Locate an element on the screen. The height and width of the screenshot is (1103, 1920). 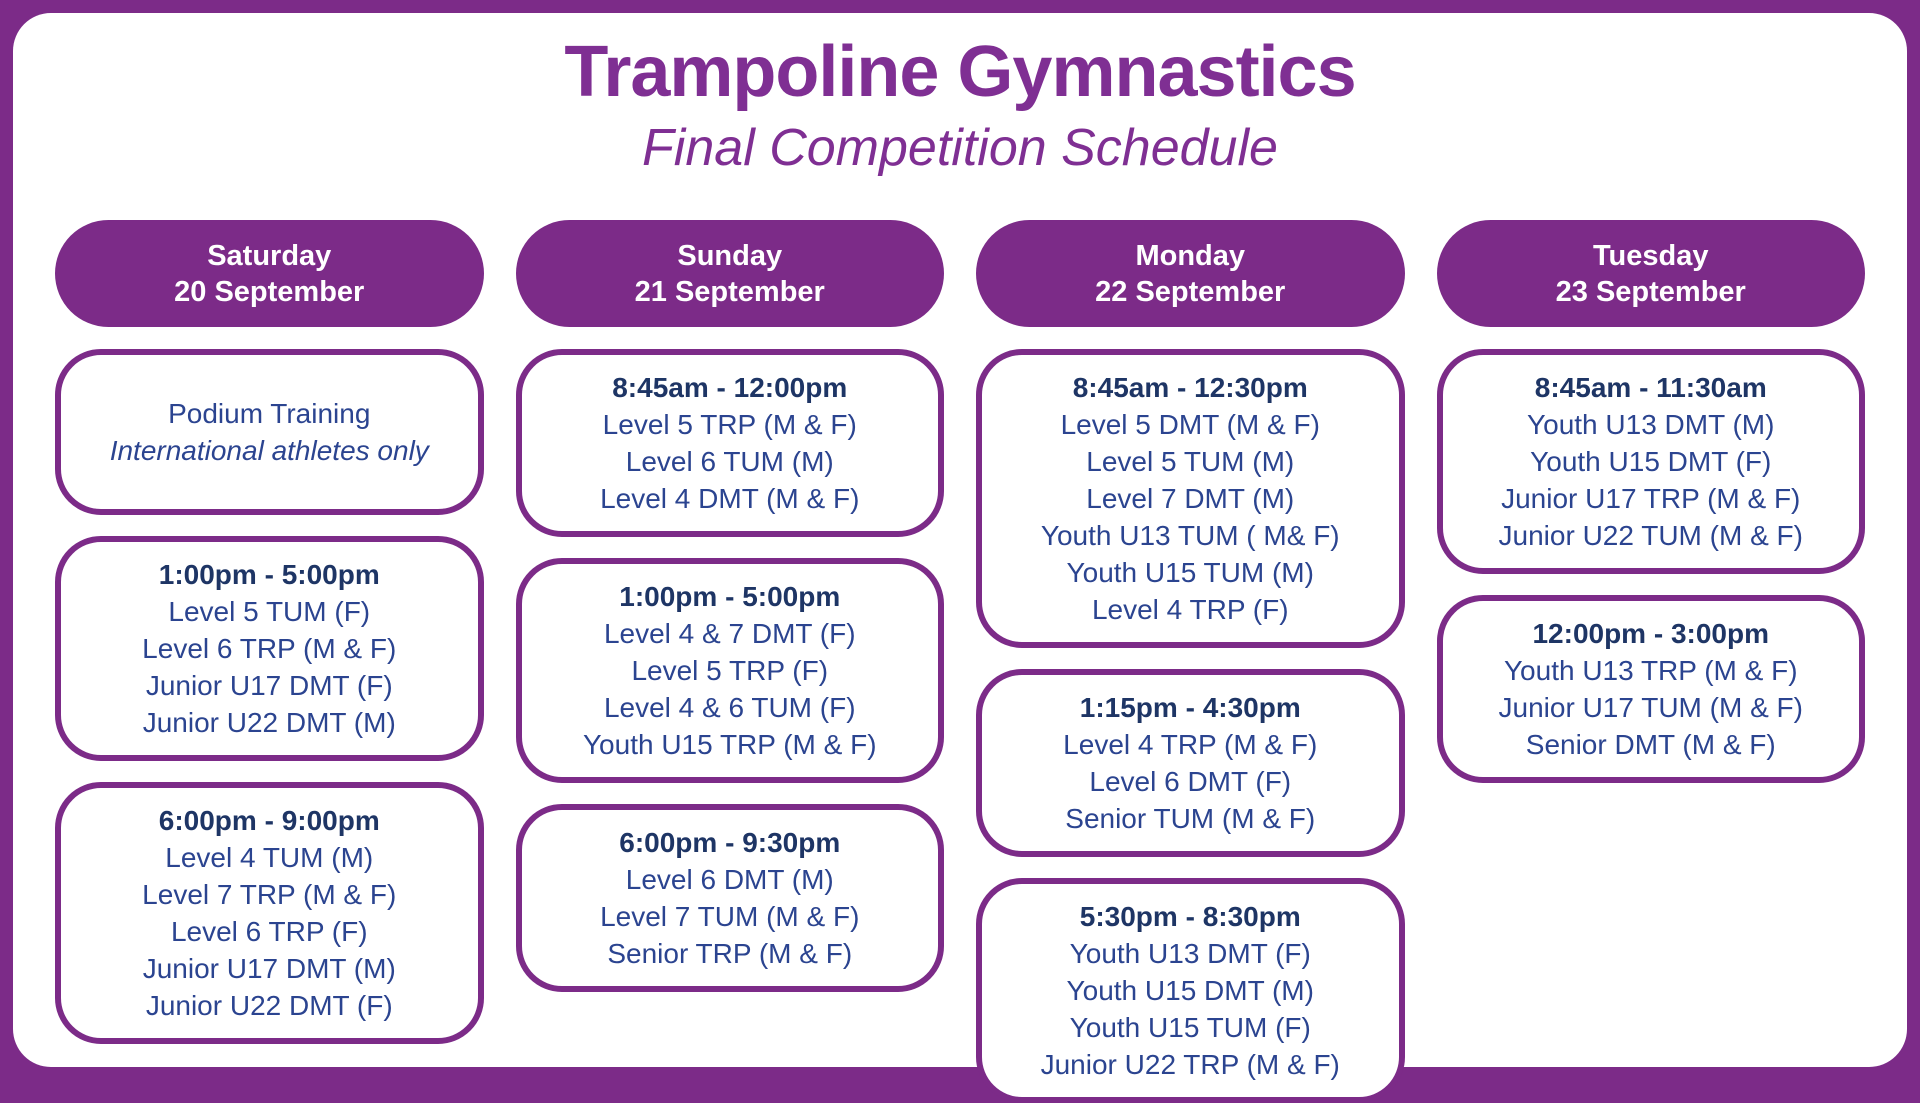
session-event: Youth U15 DMT (F) is located at coordinates (1651, 461).